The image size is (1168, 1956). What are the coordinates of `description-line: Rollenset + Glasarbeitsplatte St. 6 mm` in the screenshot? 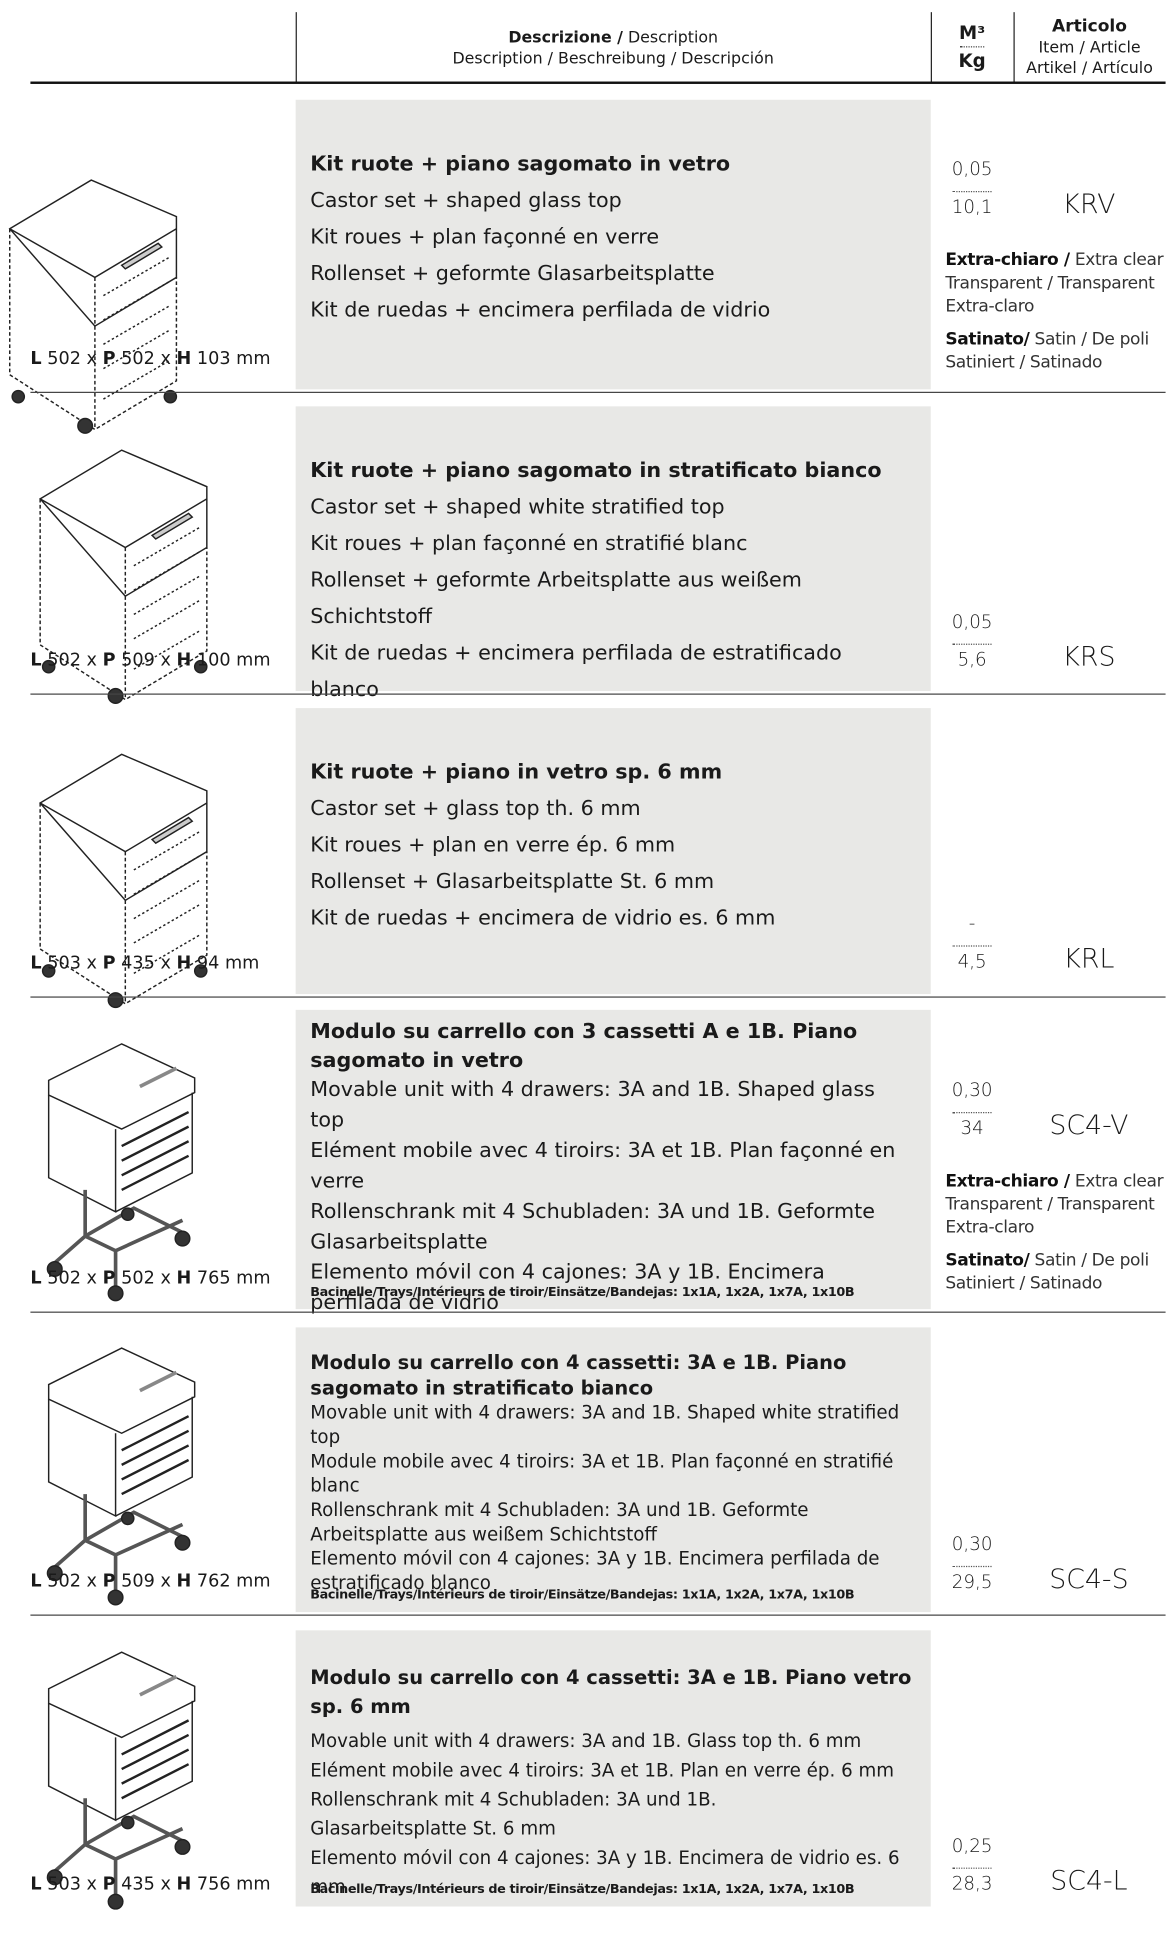 It's located at (512, 882).